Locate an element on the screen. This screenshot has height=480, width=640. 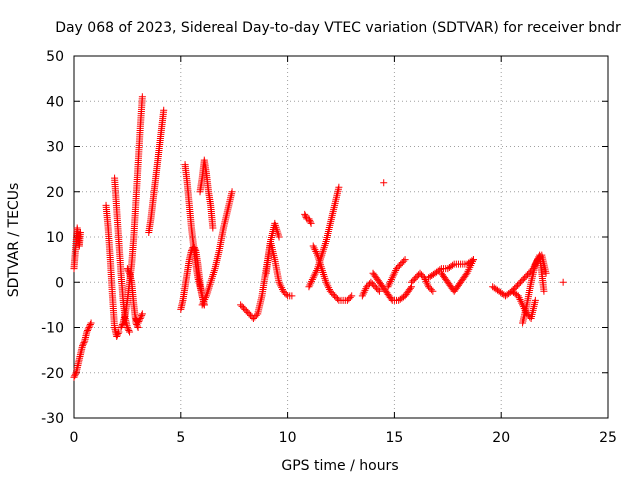
x-tick-label: 15 is located at coordinates (394, 438).